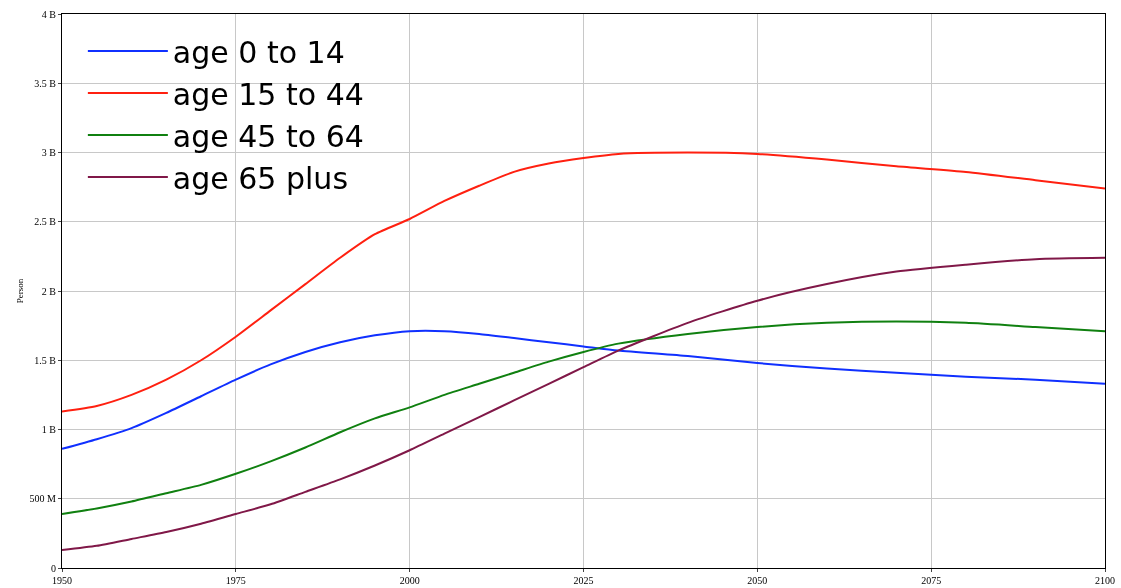 This screenshot has height=588, width=1121. I want to click on x-tick-label: 2000, so click(409, 580).